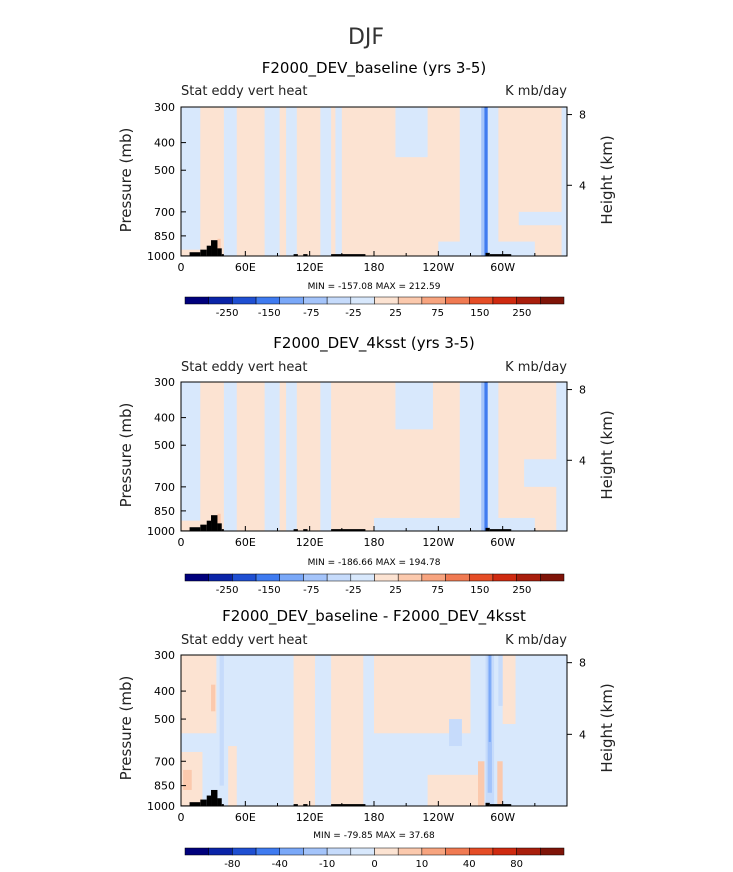 The height and width of the screenshot is (872, 733). I want to click on colorbar-label: -75, so click(311, 313).